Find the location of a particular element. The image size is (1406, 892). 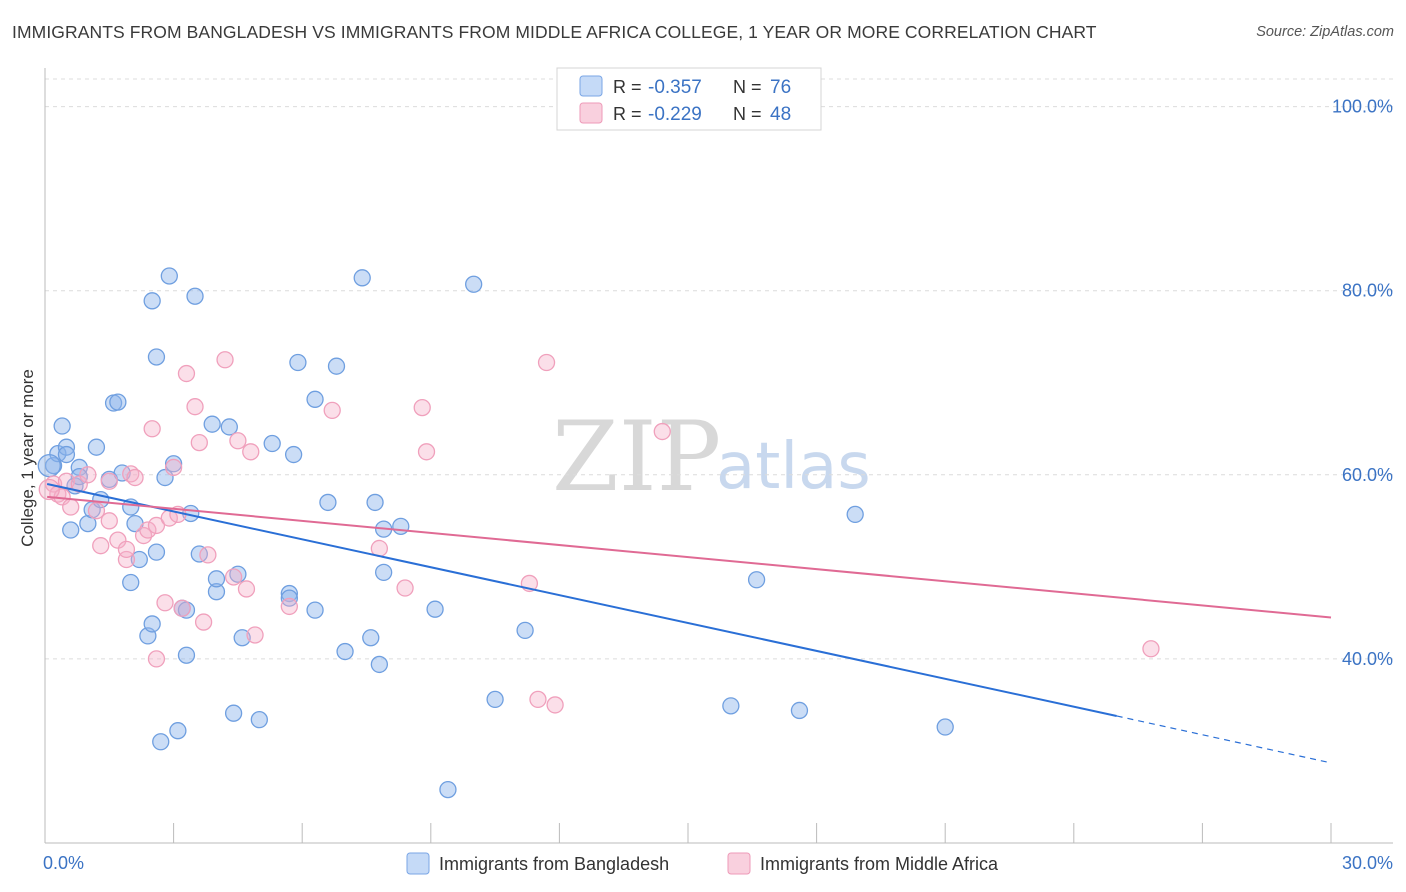

x-tick-label: 0.0% is located at coordinates (63, 863).